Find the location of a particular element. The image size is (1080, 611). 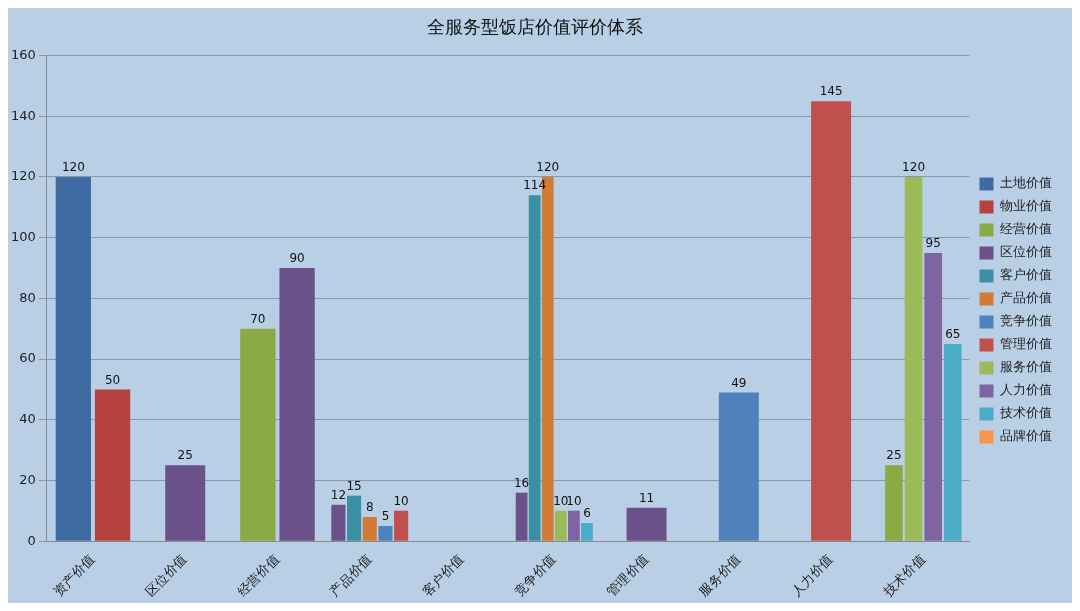

y-tick-label: 0 is located at coordinates (31, 540).